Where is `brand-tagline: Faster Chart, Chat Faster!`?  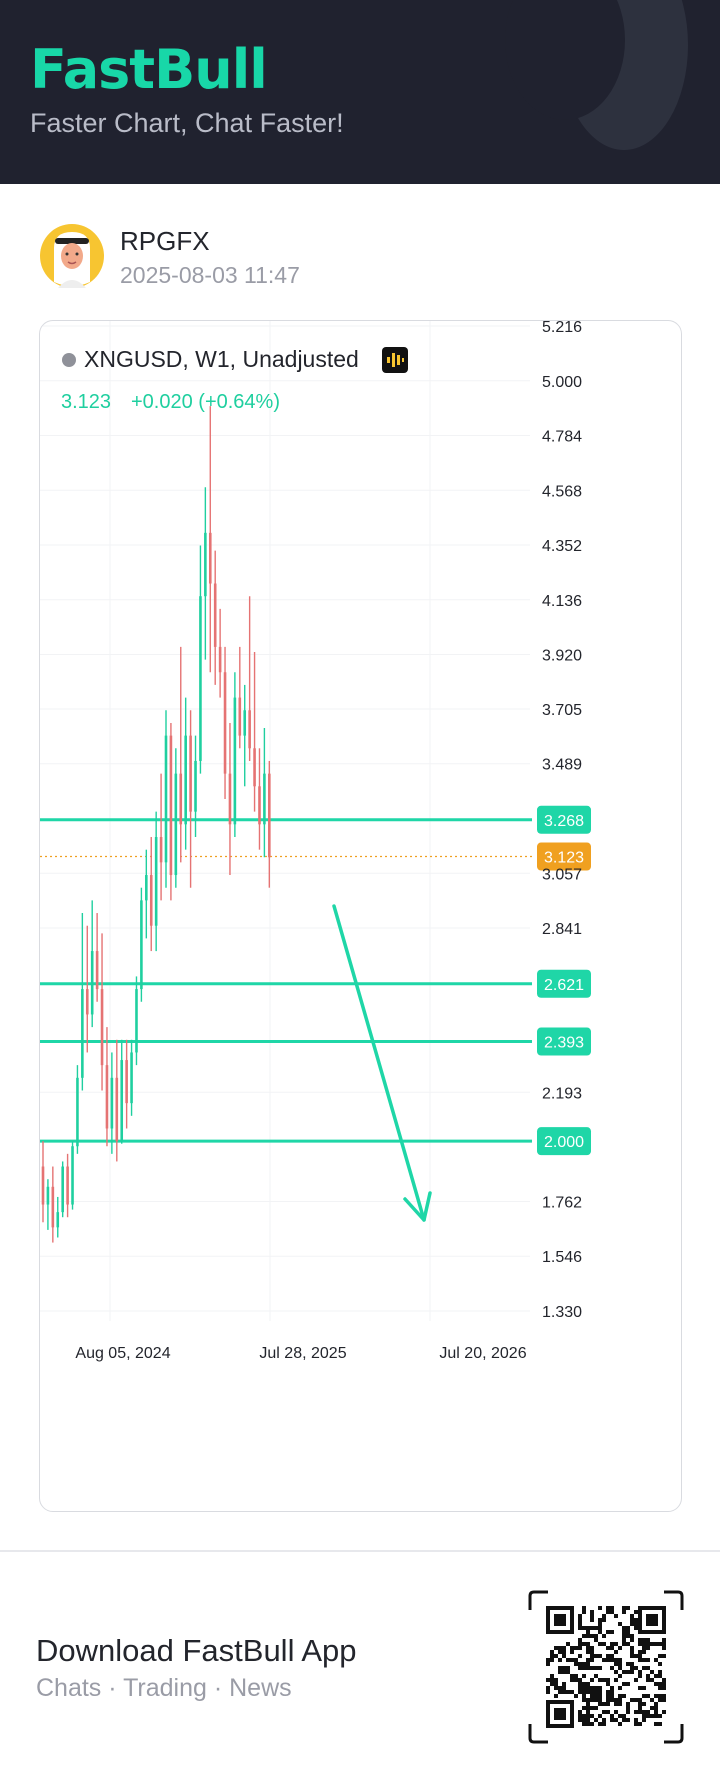
brand-tagline: Faster Chart, Chat Faster! is located at coordinates (187, 123).